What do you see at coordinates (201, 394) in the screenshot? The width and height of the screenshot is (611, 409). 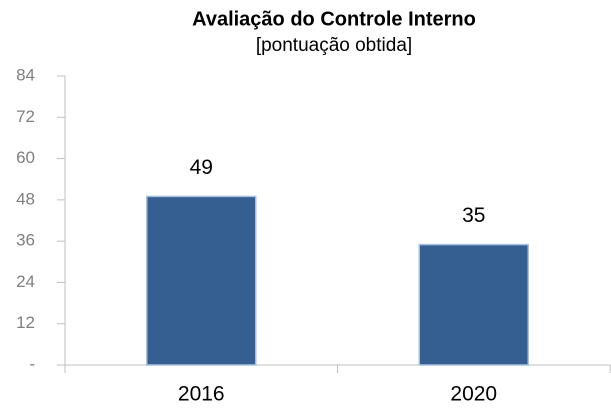 I see `x-tick-label: 2016` at bounding box center [201, 394].